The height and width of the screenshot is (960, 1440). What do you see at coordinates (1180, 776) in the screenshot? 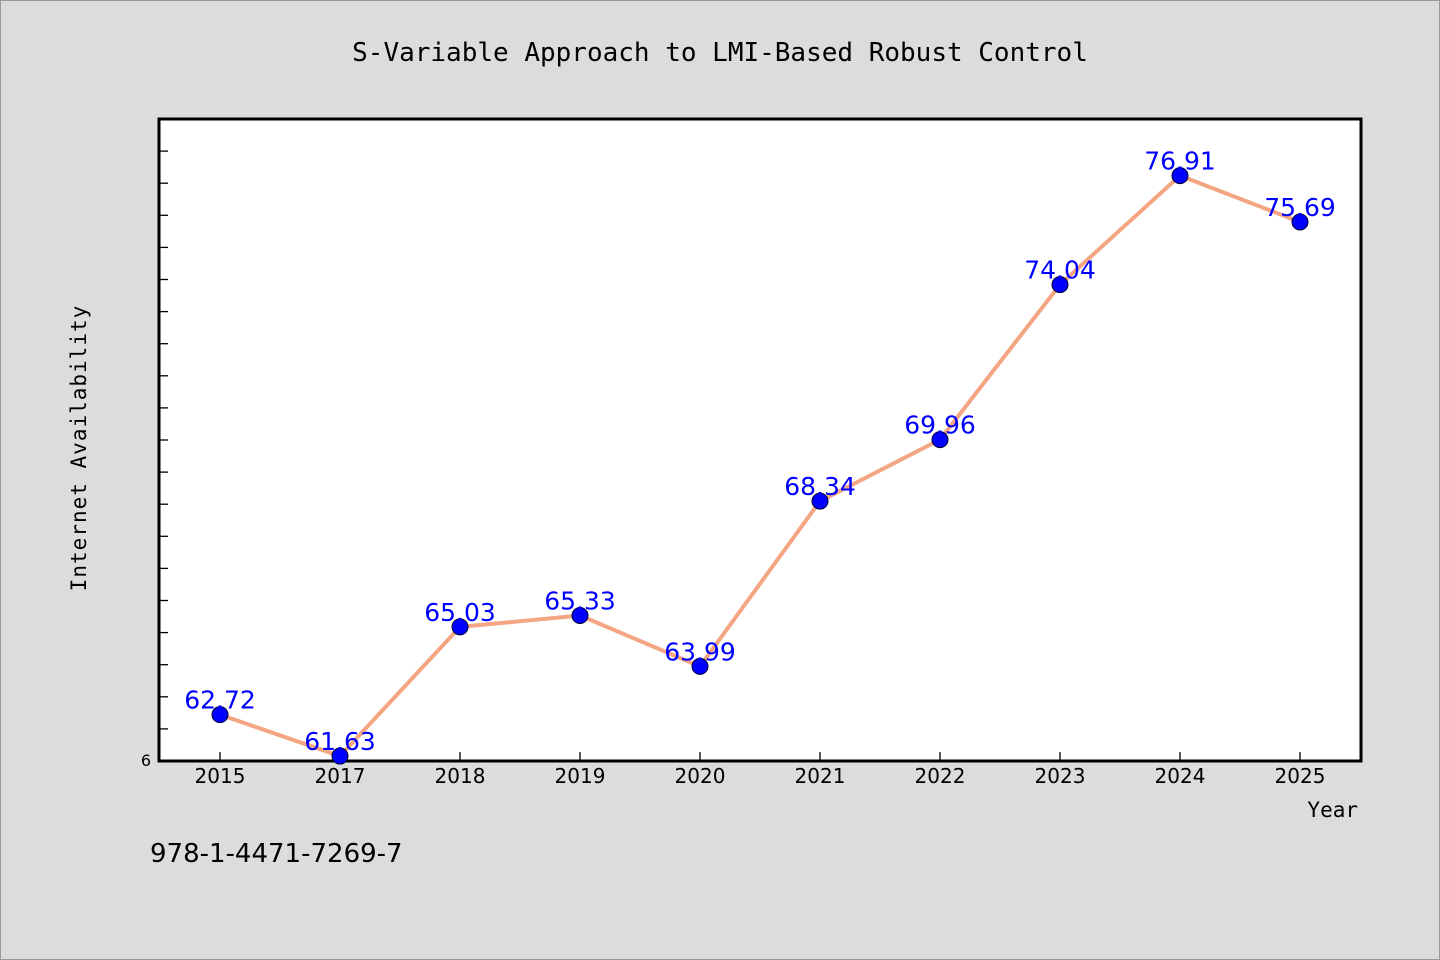
I see `x-tick-label: 2024` at bounding box center [1180, 776].